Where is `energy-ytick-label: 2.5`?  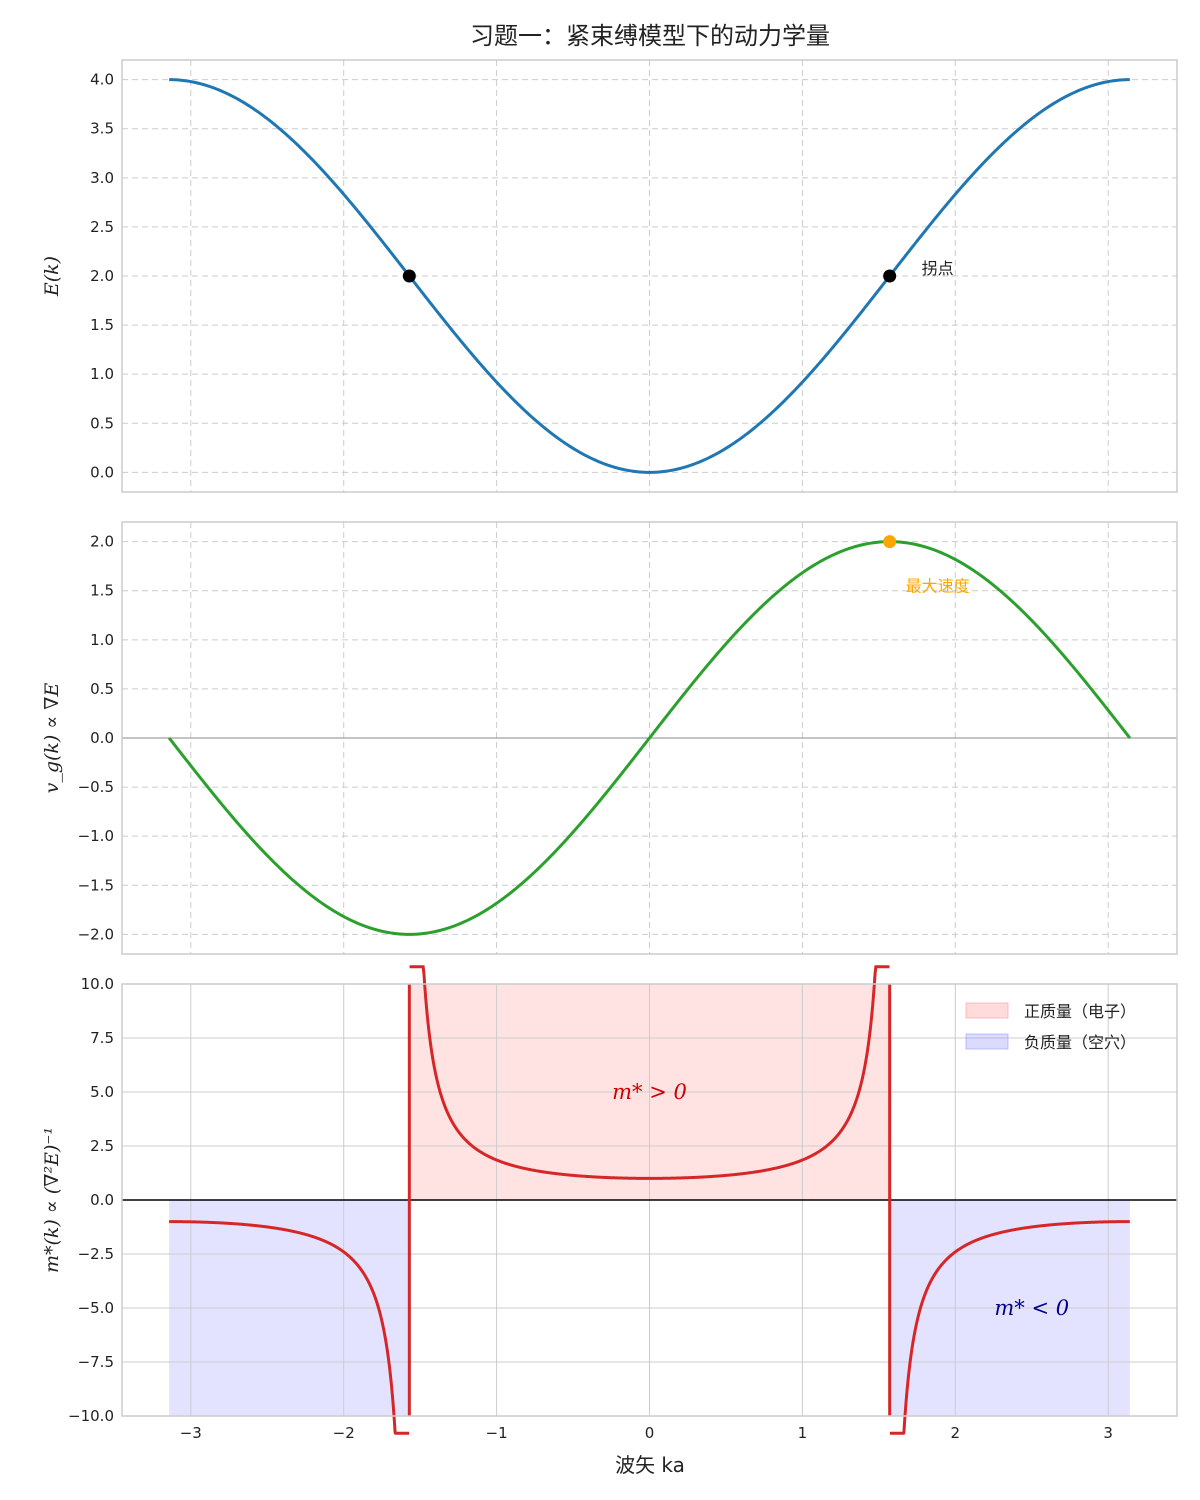 energy-ytick-label: 2.5 is located at coordinates (102, 227).